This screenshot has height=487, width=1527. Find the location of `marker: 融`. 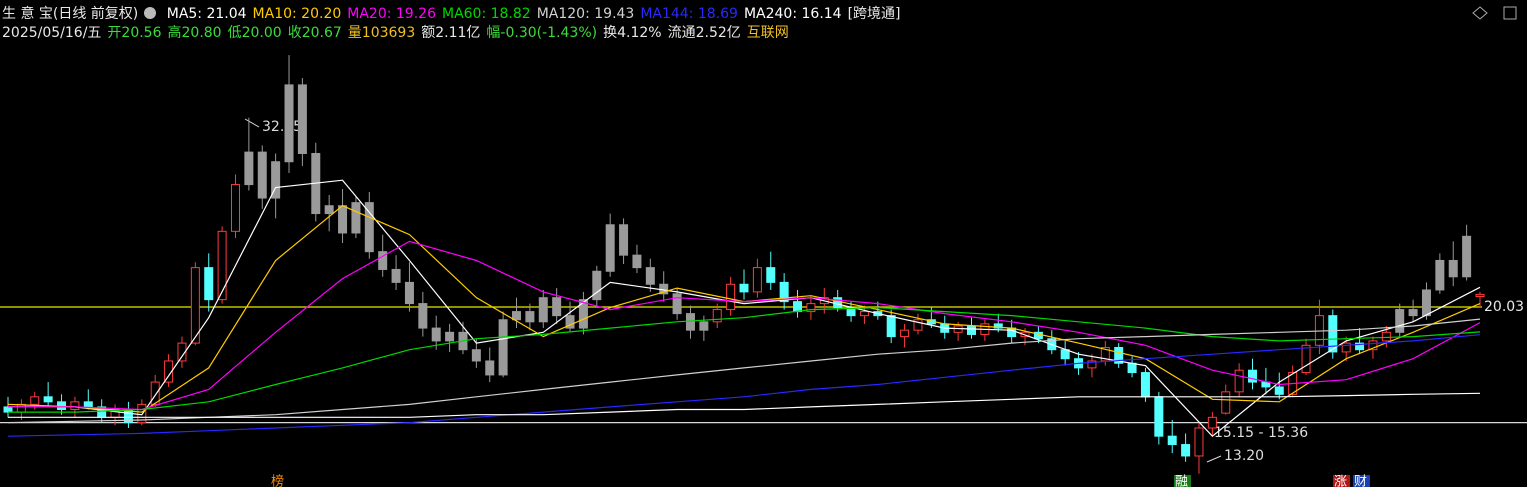

marker: 融 is located at coordinates (1181, 481).